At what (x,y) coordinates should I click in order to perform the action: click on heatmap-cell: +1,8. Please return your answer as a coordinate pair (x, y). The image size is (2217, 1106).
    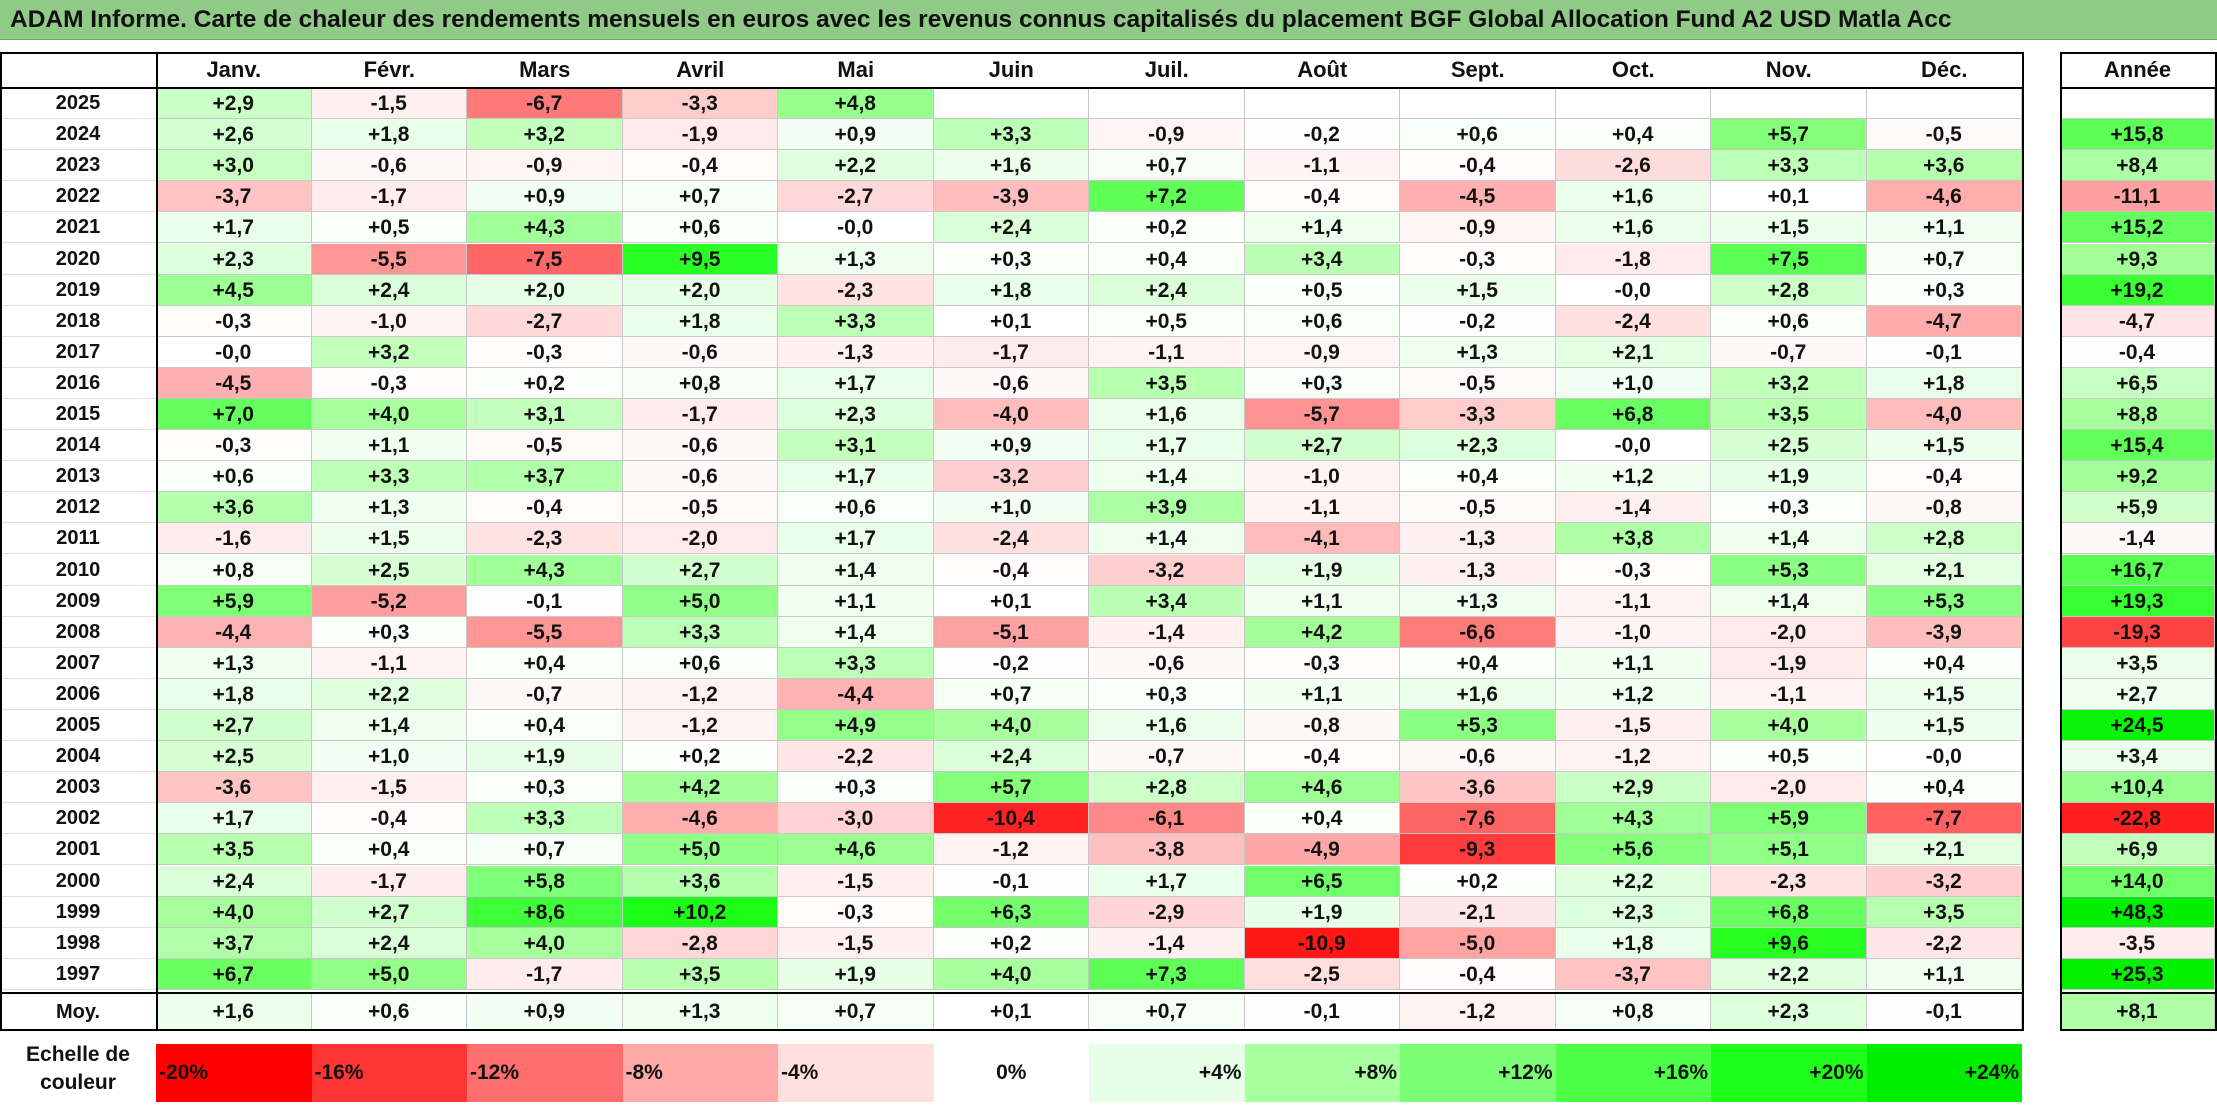
    Looking at the image, I should click on (1944, 383).